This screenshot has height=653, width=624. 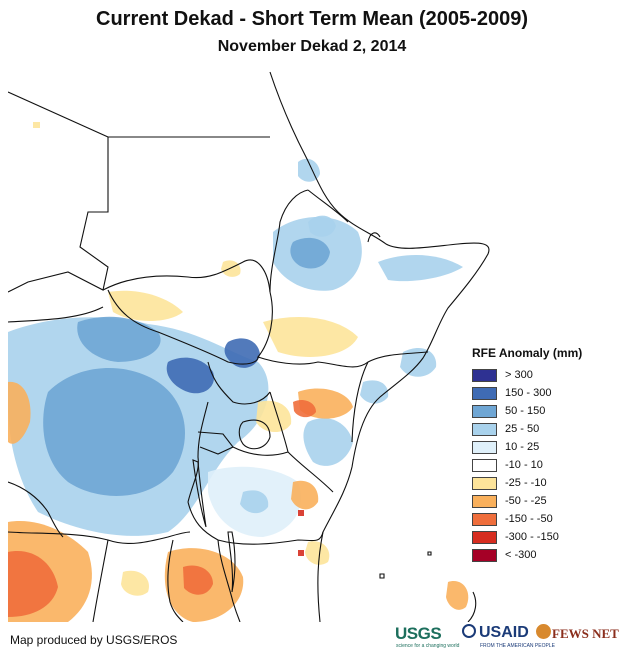 I want to click on legend-label: -150 - -50, so click(x=529, y=519).